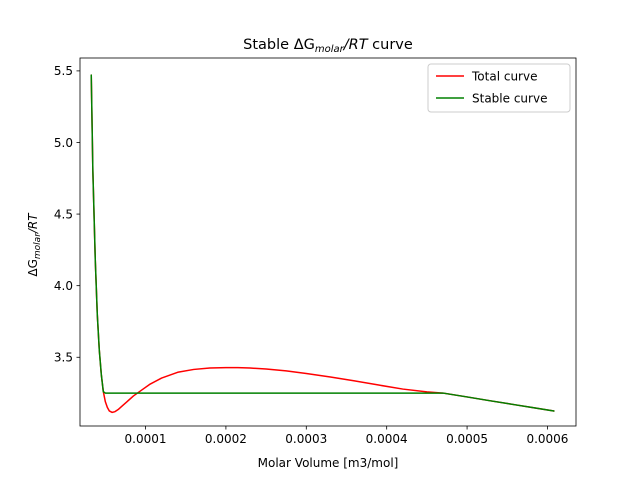 The height and width of the screenshot is (480, 640). I want to click on y-tick-label: 5.0, so click(63, 143).